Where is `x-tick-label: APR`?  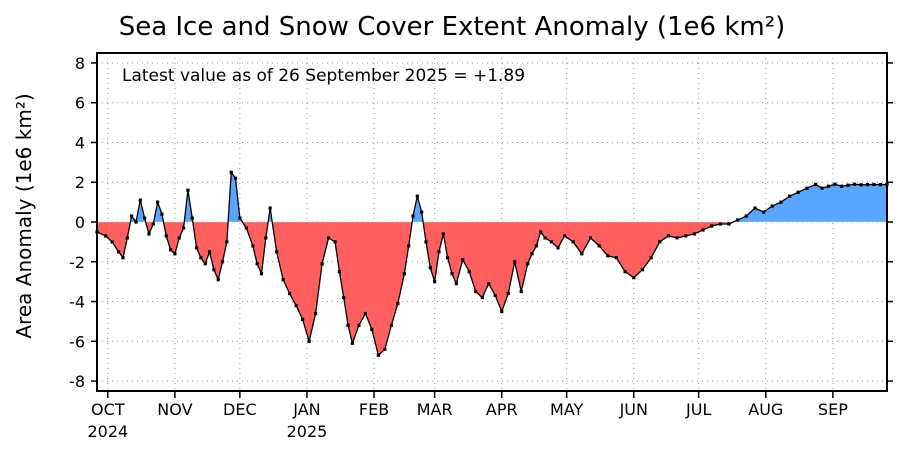
x-tick-label: APR is located at coordinates (502, 409).